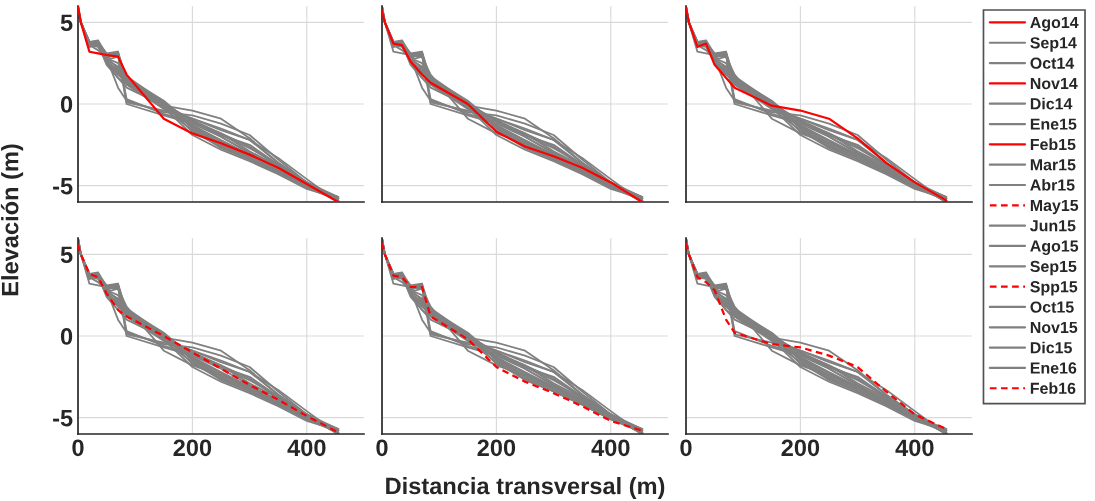 The image size is (1095, 501). I want to click on legend-label: Sep15, so click(1053, 268).